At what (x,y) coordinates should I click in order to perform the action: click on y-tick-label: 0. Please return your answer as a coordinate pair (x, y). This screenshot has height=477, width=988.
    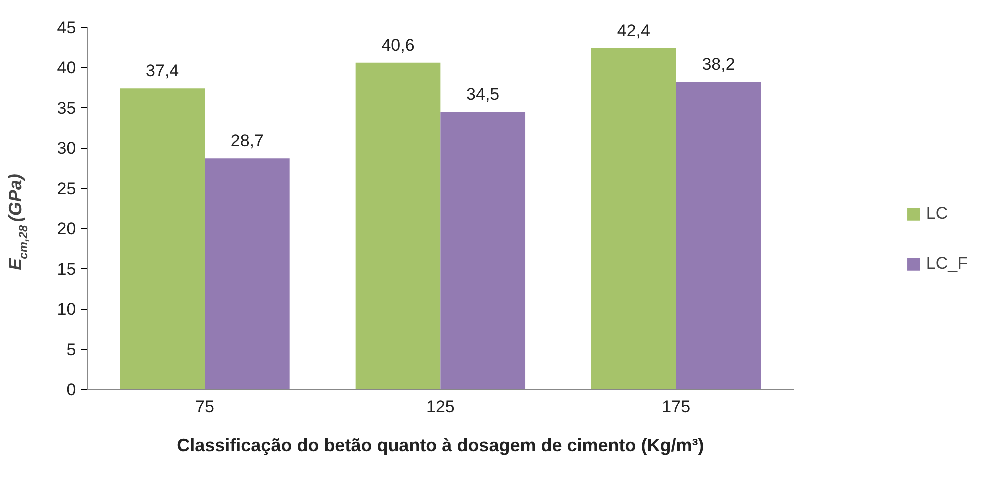
    Looking at the image, I should click on (71, 390).